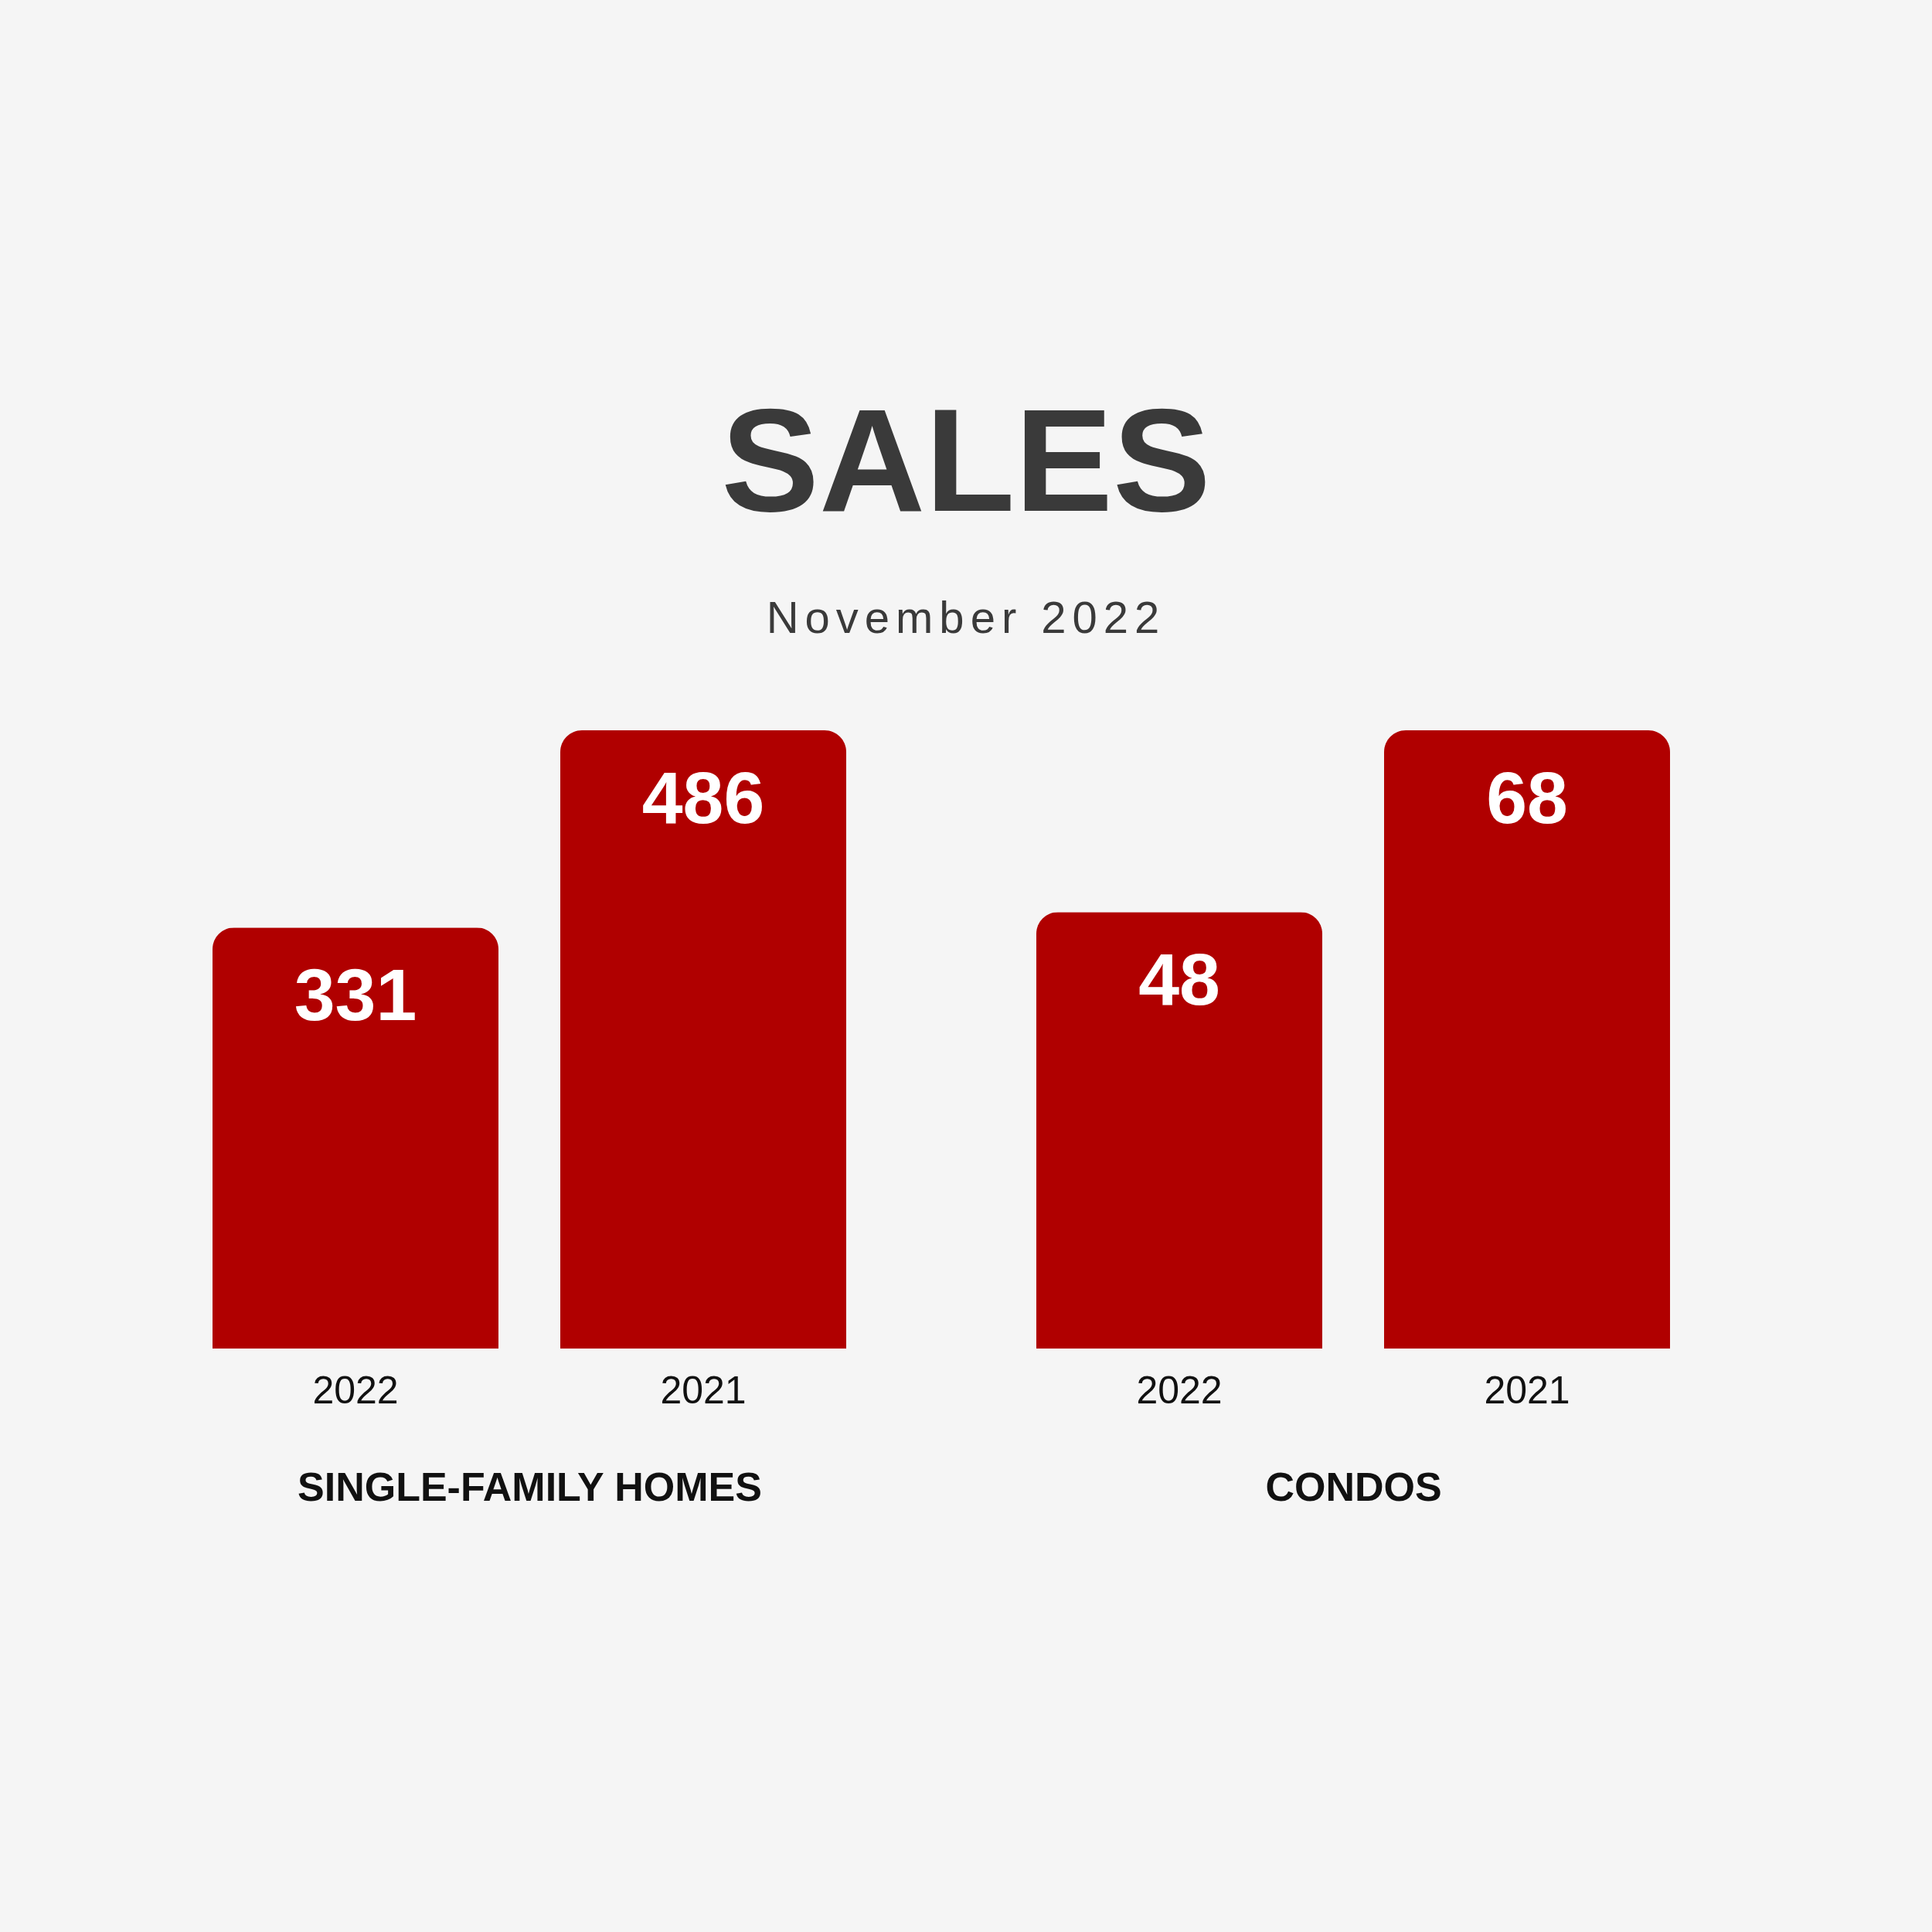  Describe the element at coordinates (1179, 979) in the screenshot. I see `data-label: 48` at that location.